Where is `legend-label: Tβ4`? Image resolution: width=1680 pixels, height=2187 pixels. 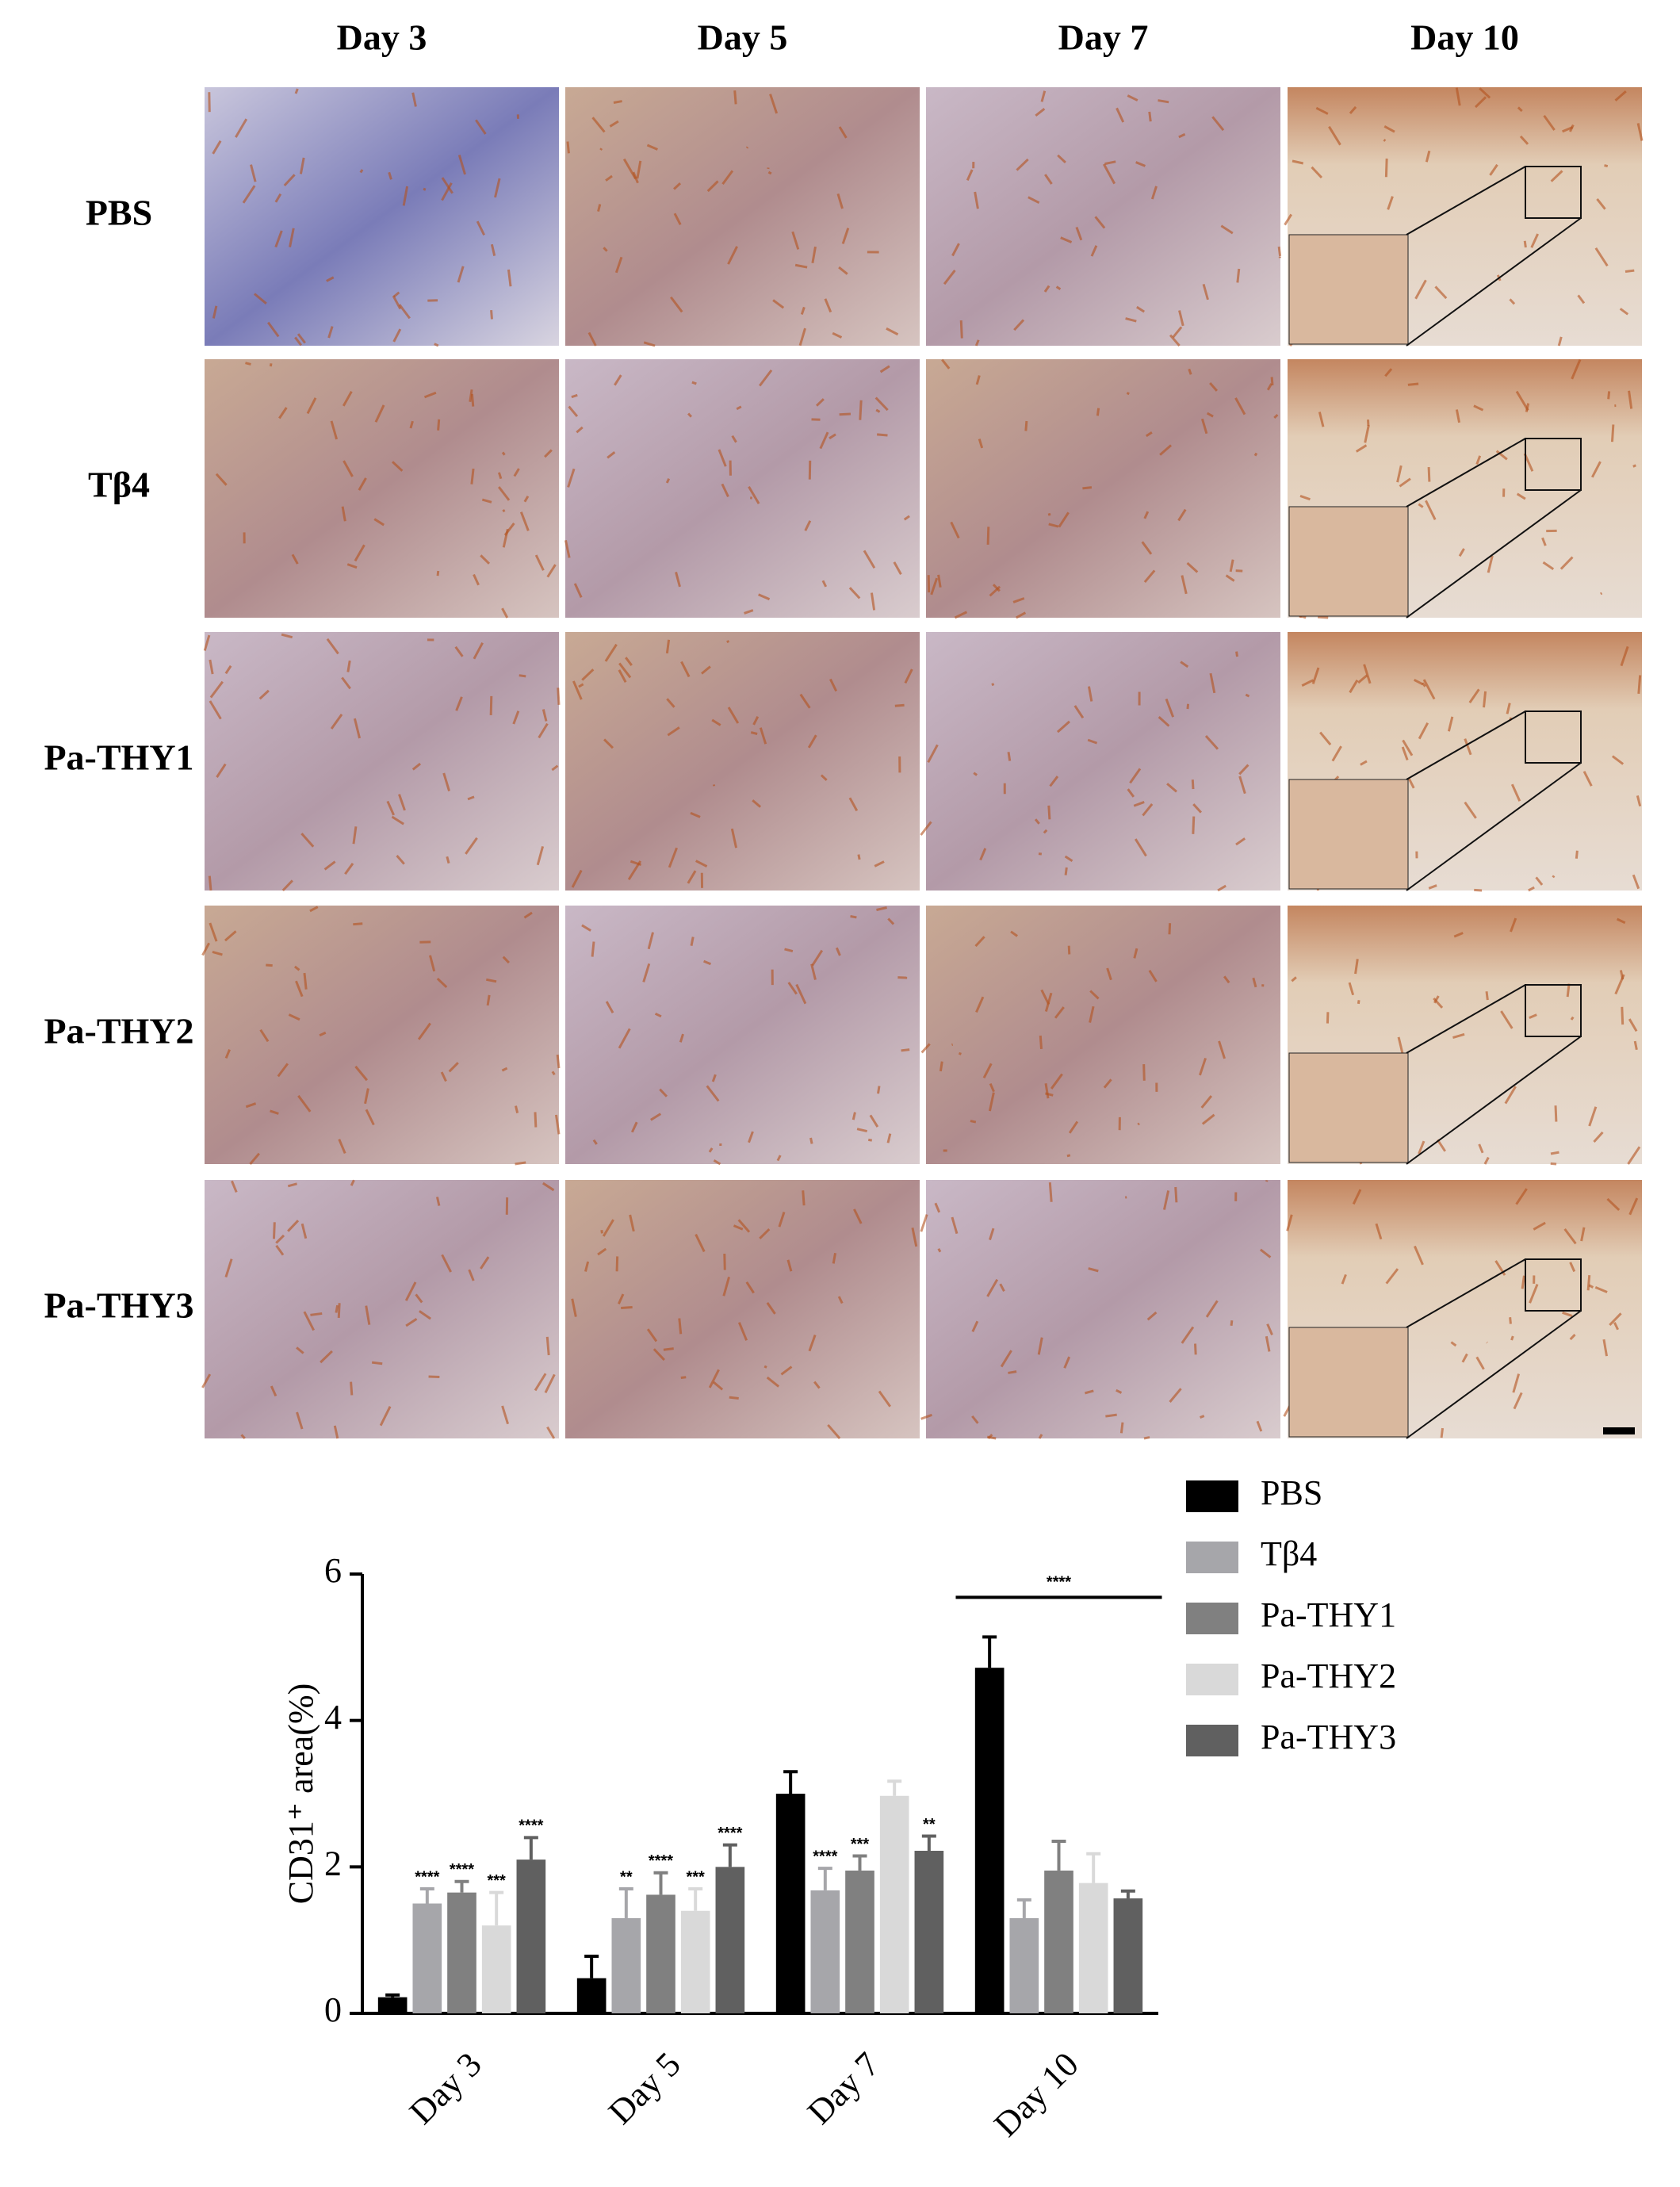
legend-label: Tβ4 is located at coordinates (1289, 1553).